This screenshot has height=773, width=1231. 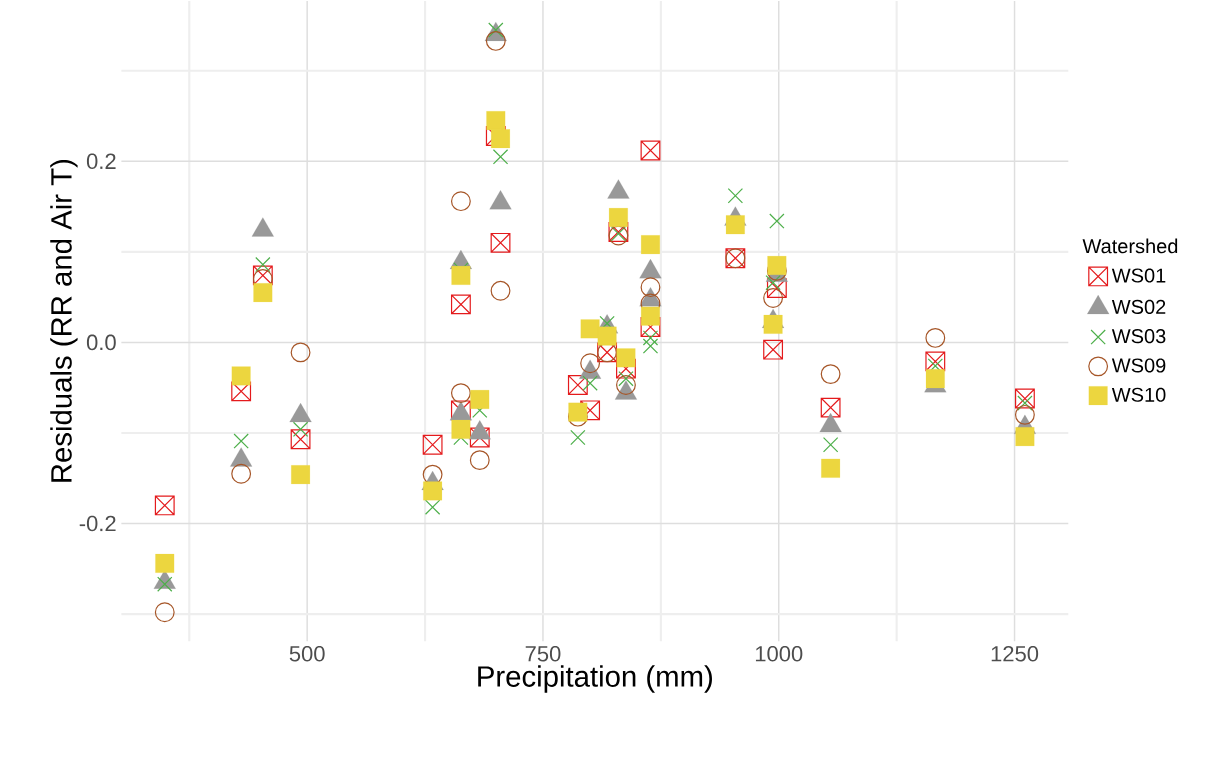 What do you see at coordinates (1138, 275) in the screenshot?
I see `legend-label: WS01` at bounding box center [1138, 275].